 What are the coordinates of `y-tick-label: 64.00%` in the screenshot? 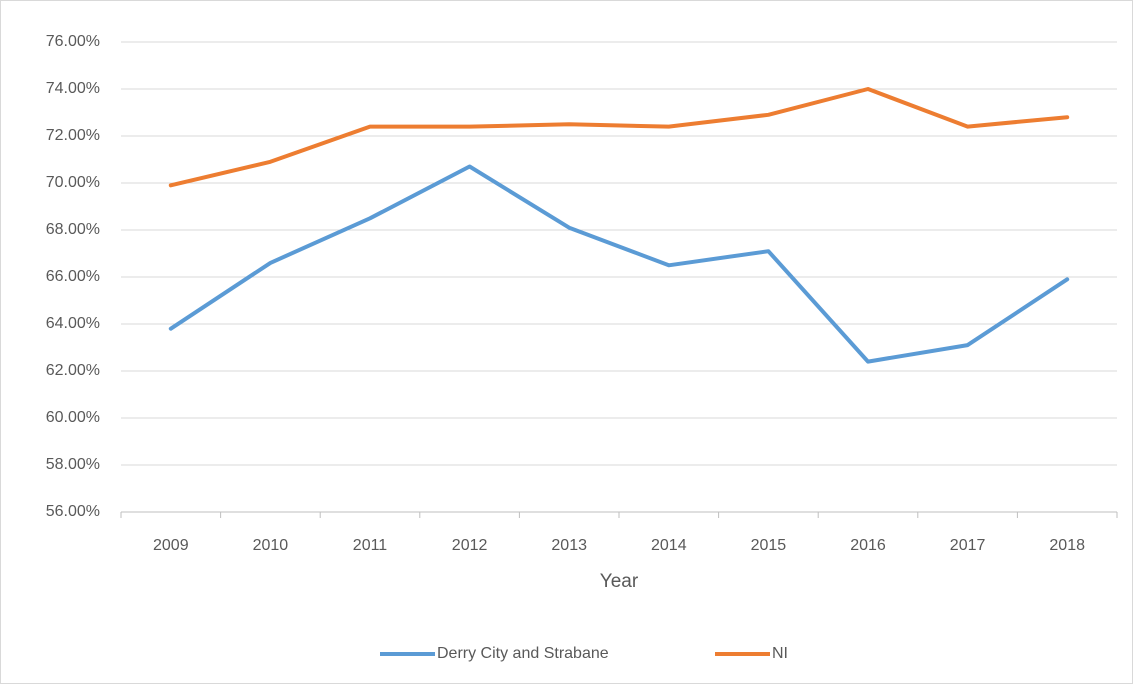 It's located at (73, 323).